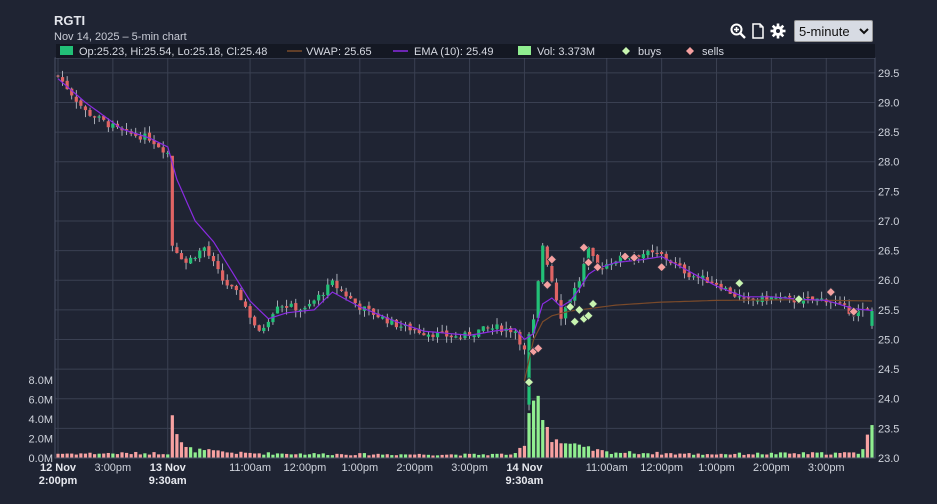 The image size is (937, 504). Describe the element at coordinates (524, 50) in the screenshot. I see `legend-vol-swatch` at that location.